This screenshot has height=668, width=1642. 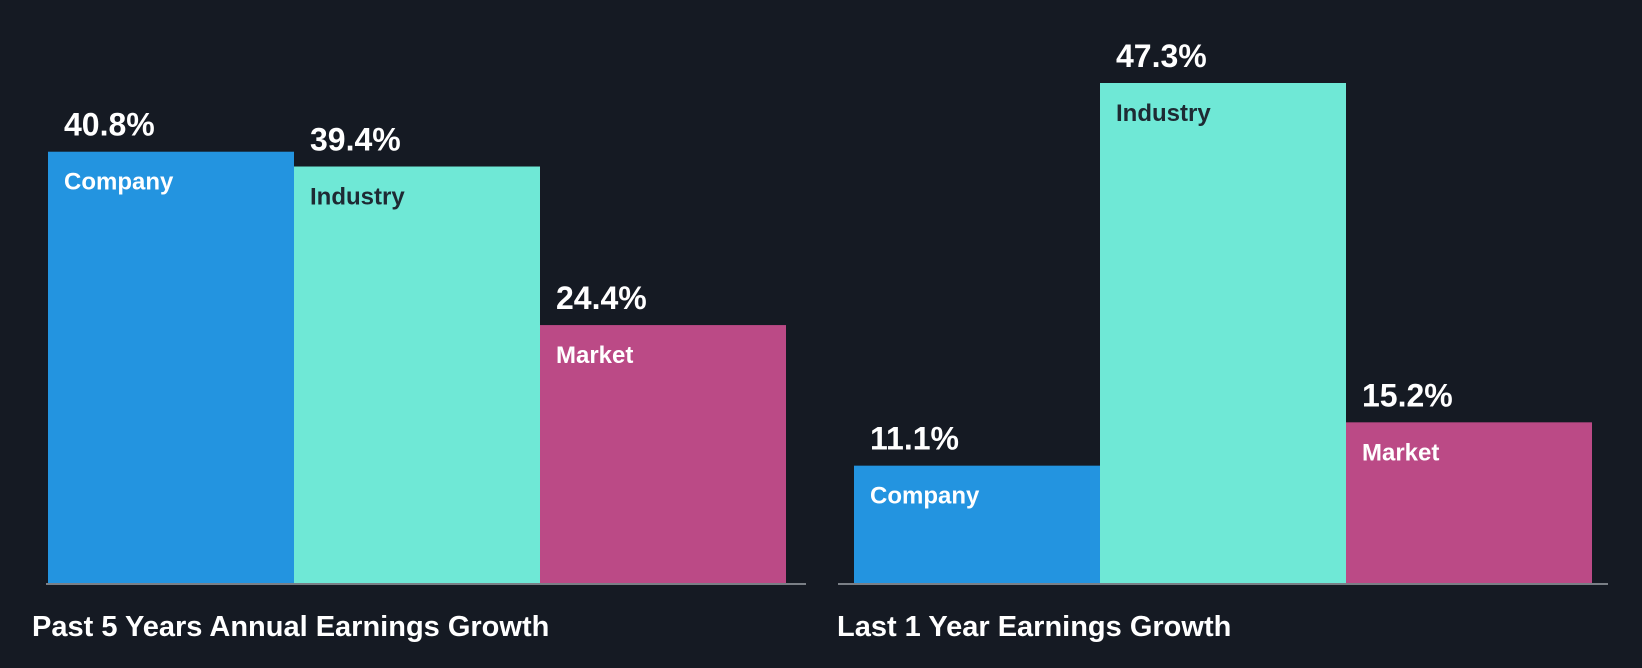 What do you see at coordinates (1161, 56) in the screenshot?
I see `value-label-industry: 47.3%` at bounding box center [1161, 56].